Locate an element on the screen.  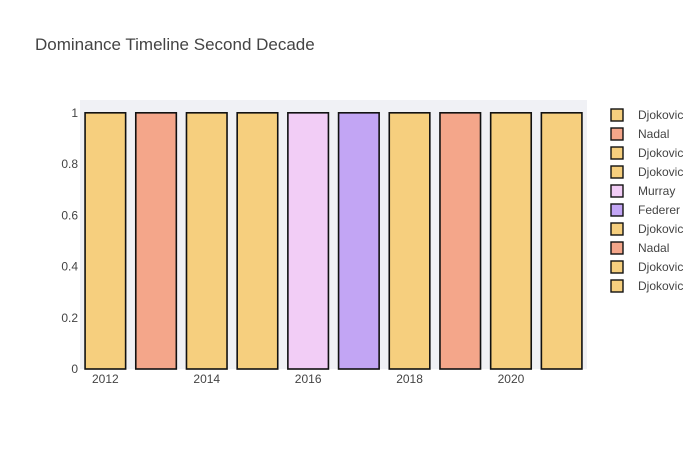
bar-djokovic-2012 is located at coordinates (105, 241).